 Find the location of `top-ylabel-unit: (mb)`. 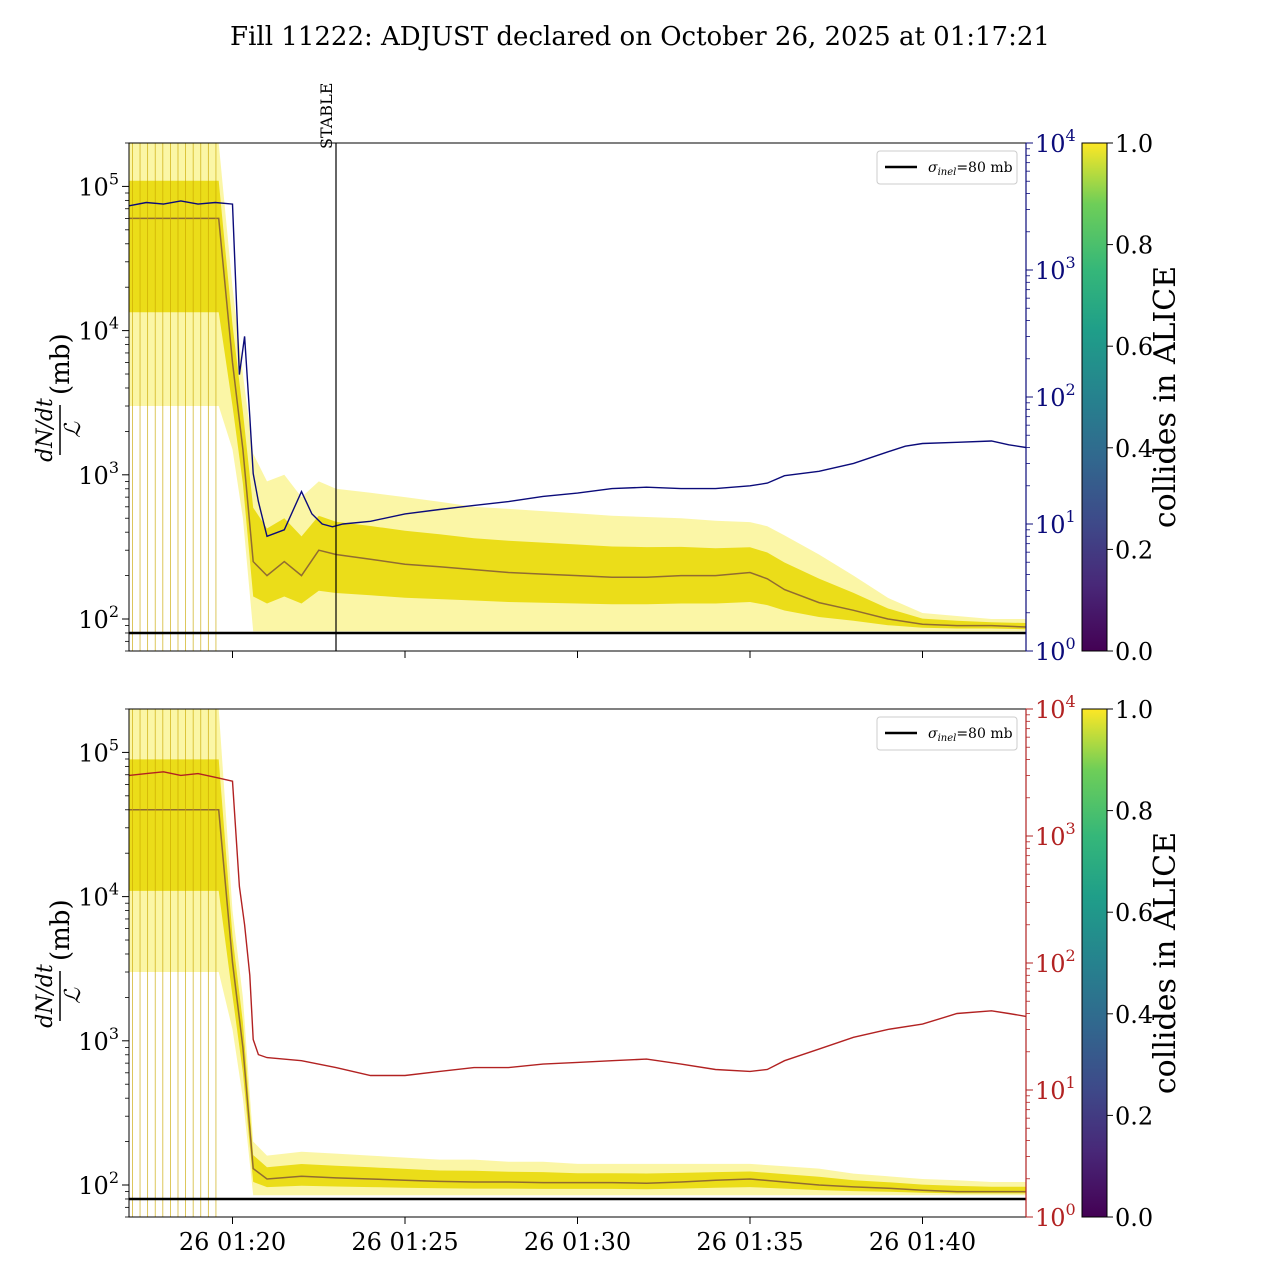

top-ylabel-unit: (mb) is located at coordinates (61, 364).